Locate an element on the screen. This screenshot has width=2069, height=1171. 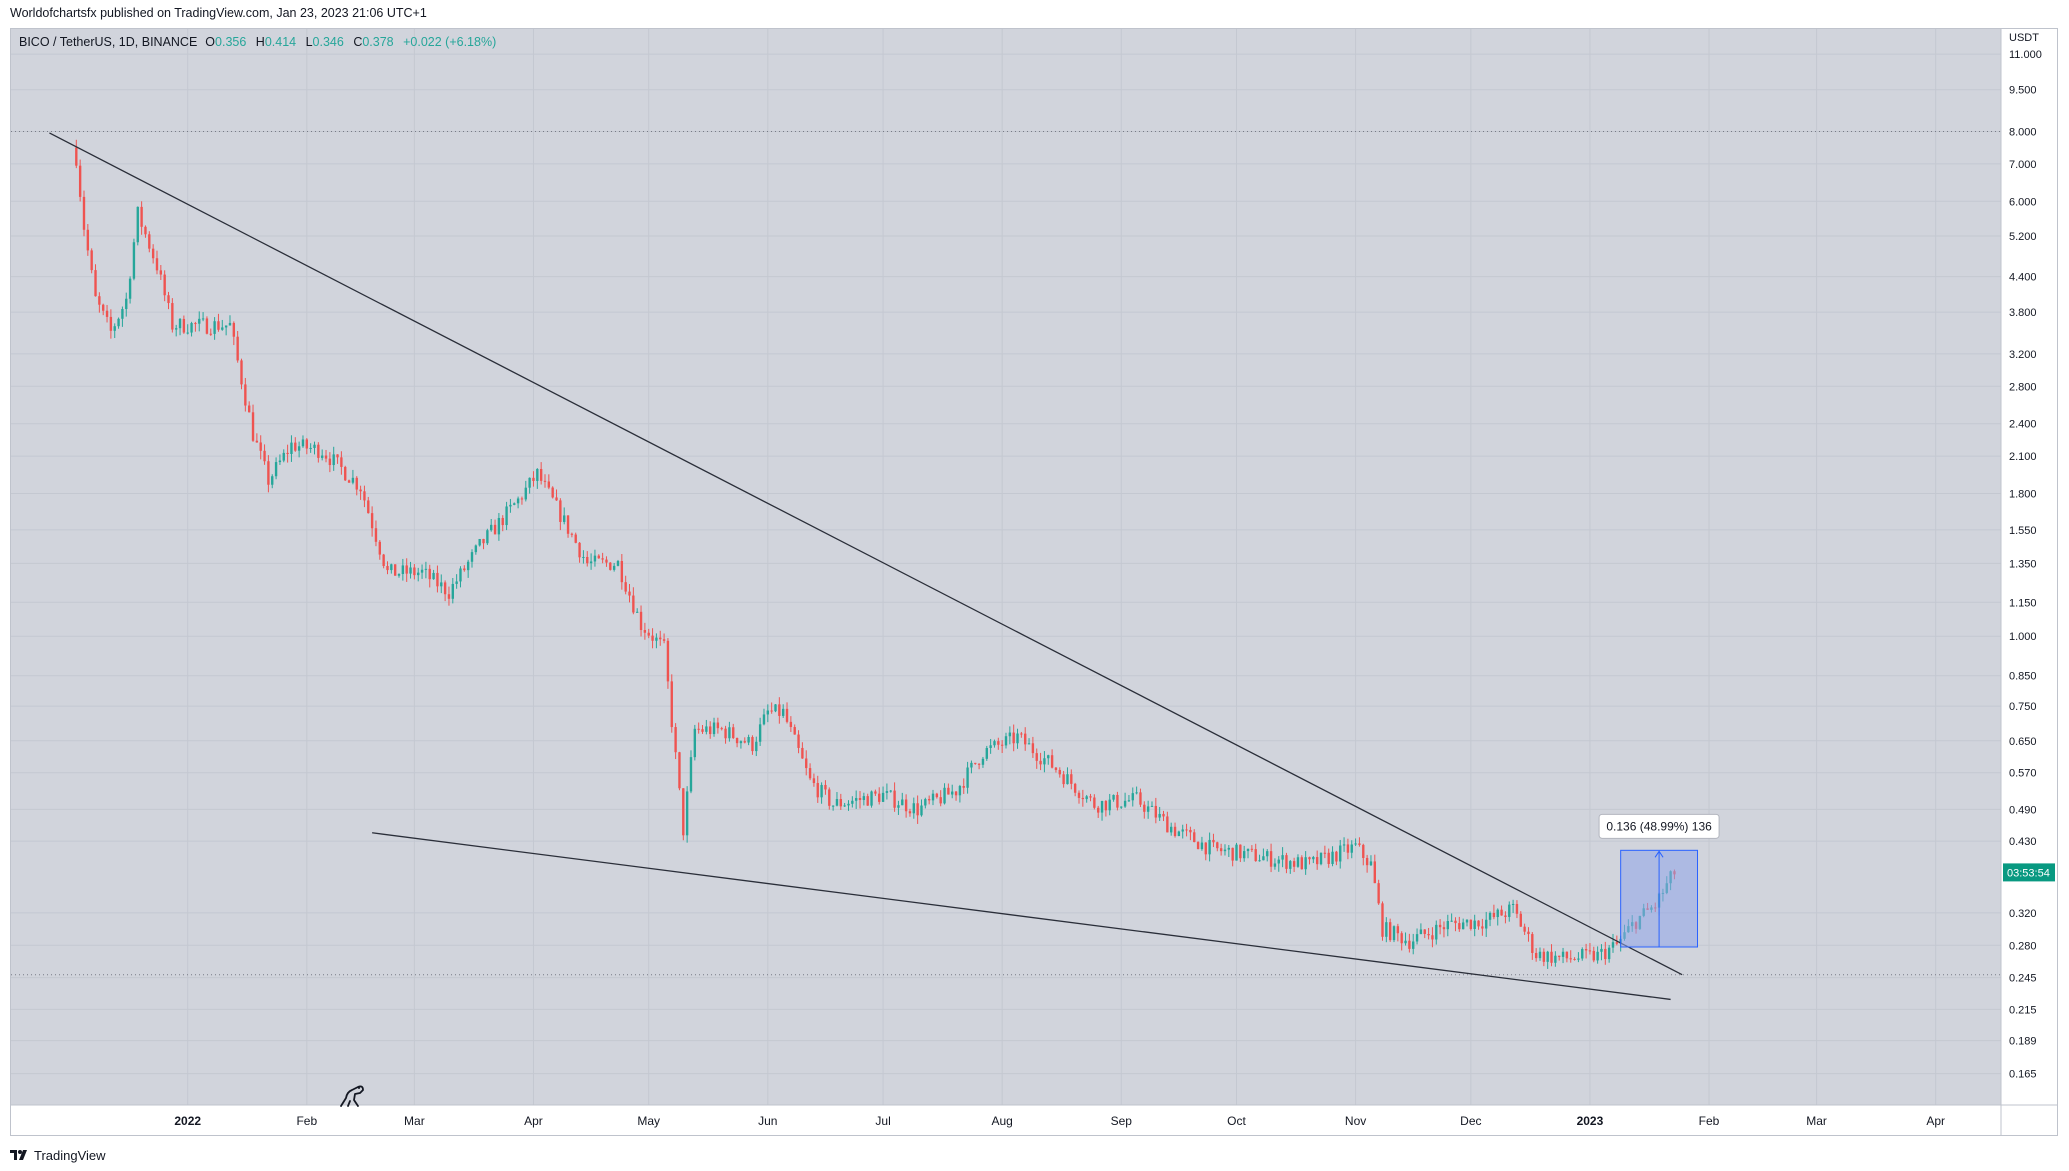
measure-label: 0.136 (48.99%) 136 is located at coordinates (1659, 826).